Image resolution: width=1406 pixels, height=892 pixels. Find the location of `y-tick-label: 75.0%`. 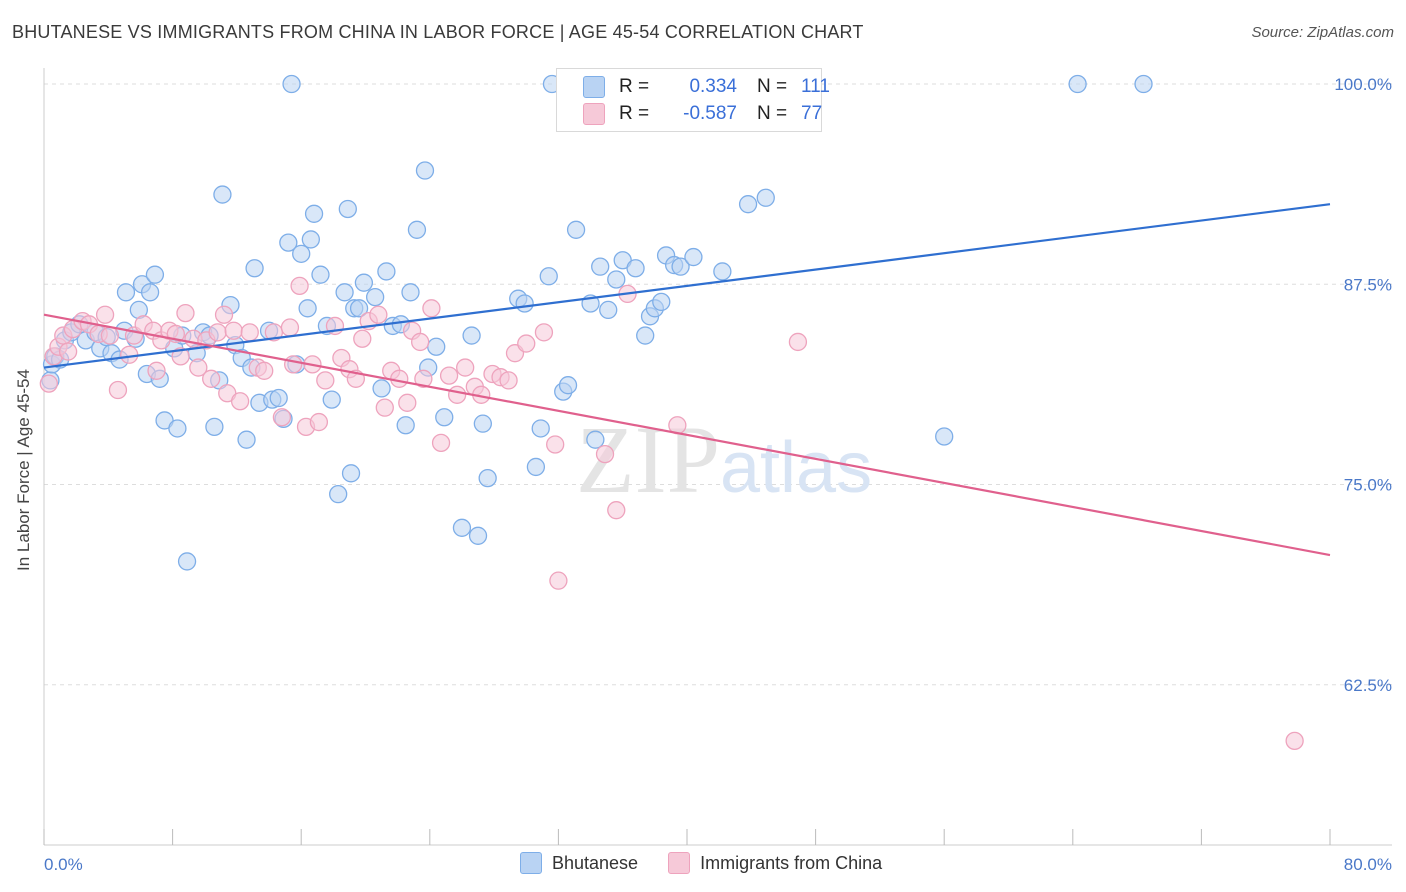

y-tick-label: 75.0% is located at coordinates (1368, 485).